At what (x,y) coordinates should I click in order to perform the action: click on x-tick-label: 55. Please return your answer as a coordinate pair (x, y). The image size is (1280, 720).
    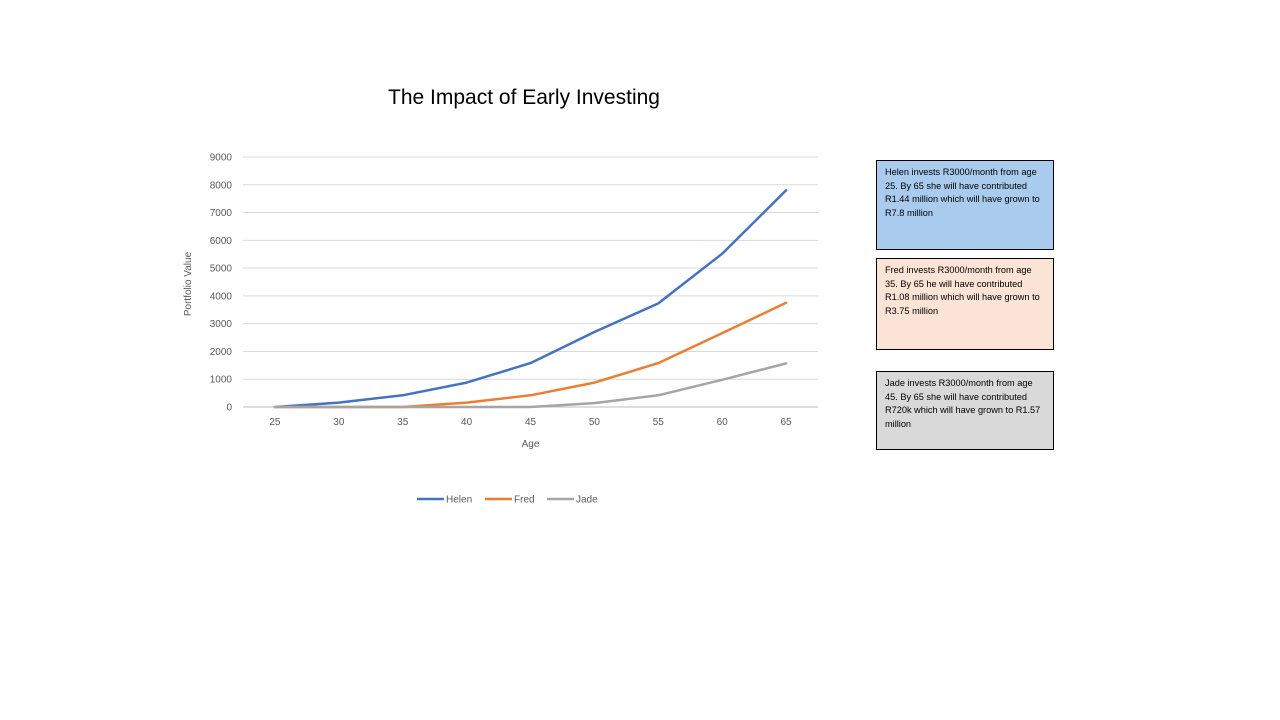
    Looking at the image, I should click on (659, 422).